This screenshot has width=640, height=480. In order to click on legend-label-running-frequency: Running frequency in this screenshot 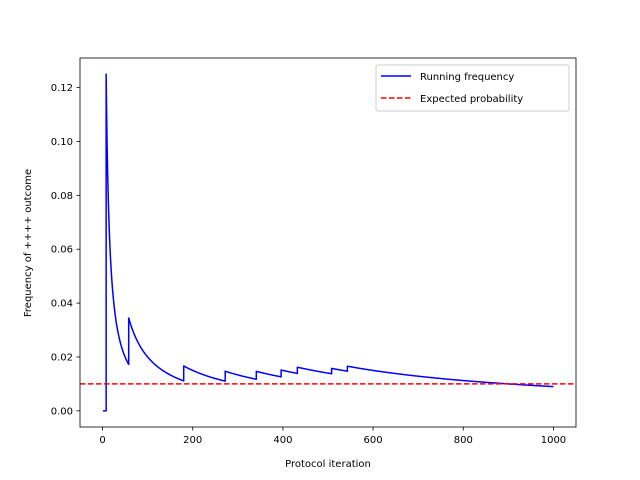, I will do `click(467, 77)`.